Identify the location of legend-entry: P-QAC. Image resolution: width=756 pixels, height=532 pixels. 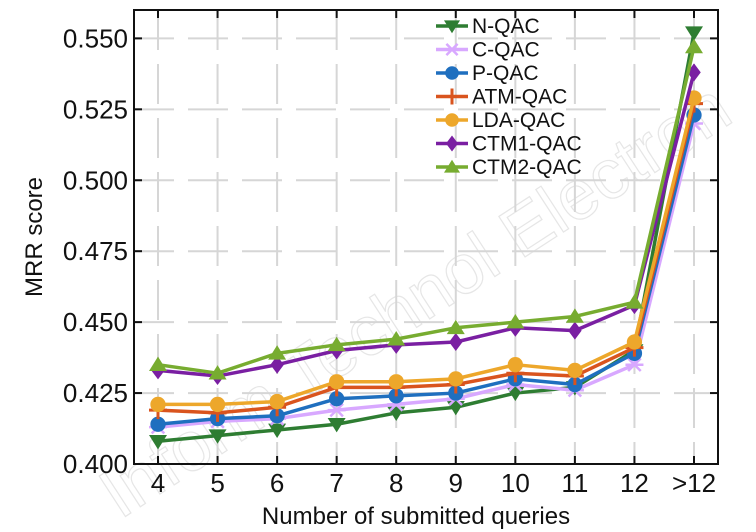
(487, 73).